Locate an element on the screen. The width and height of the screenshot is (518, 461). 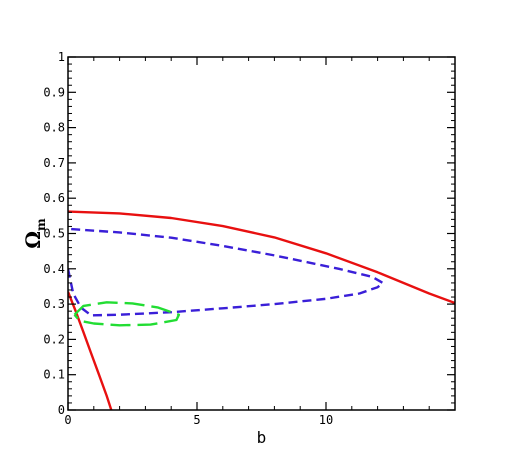
x-tick-label: 0 is located at coordinates (67, 420).